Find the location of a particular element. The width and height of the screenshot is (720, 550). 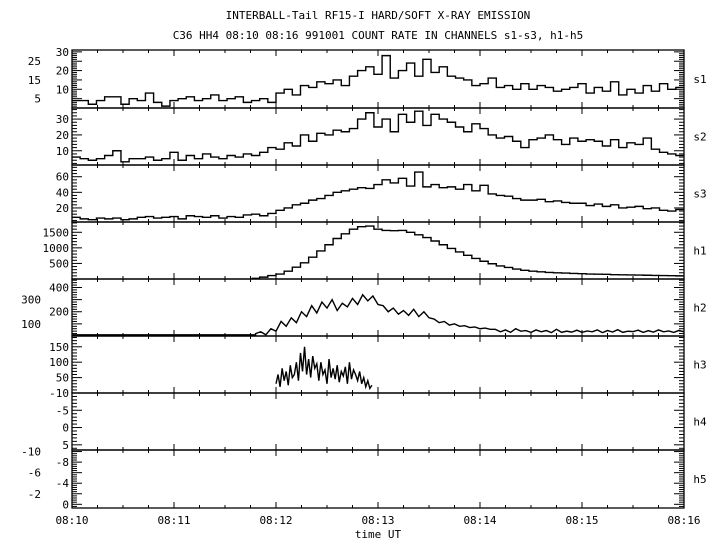

x-tick-labels: 08:10 08:11 08:12 08:13 08:14 08:15 08:16 is located at coordinates (377, 520).